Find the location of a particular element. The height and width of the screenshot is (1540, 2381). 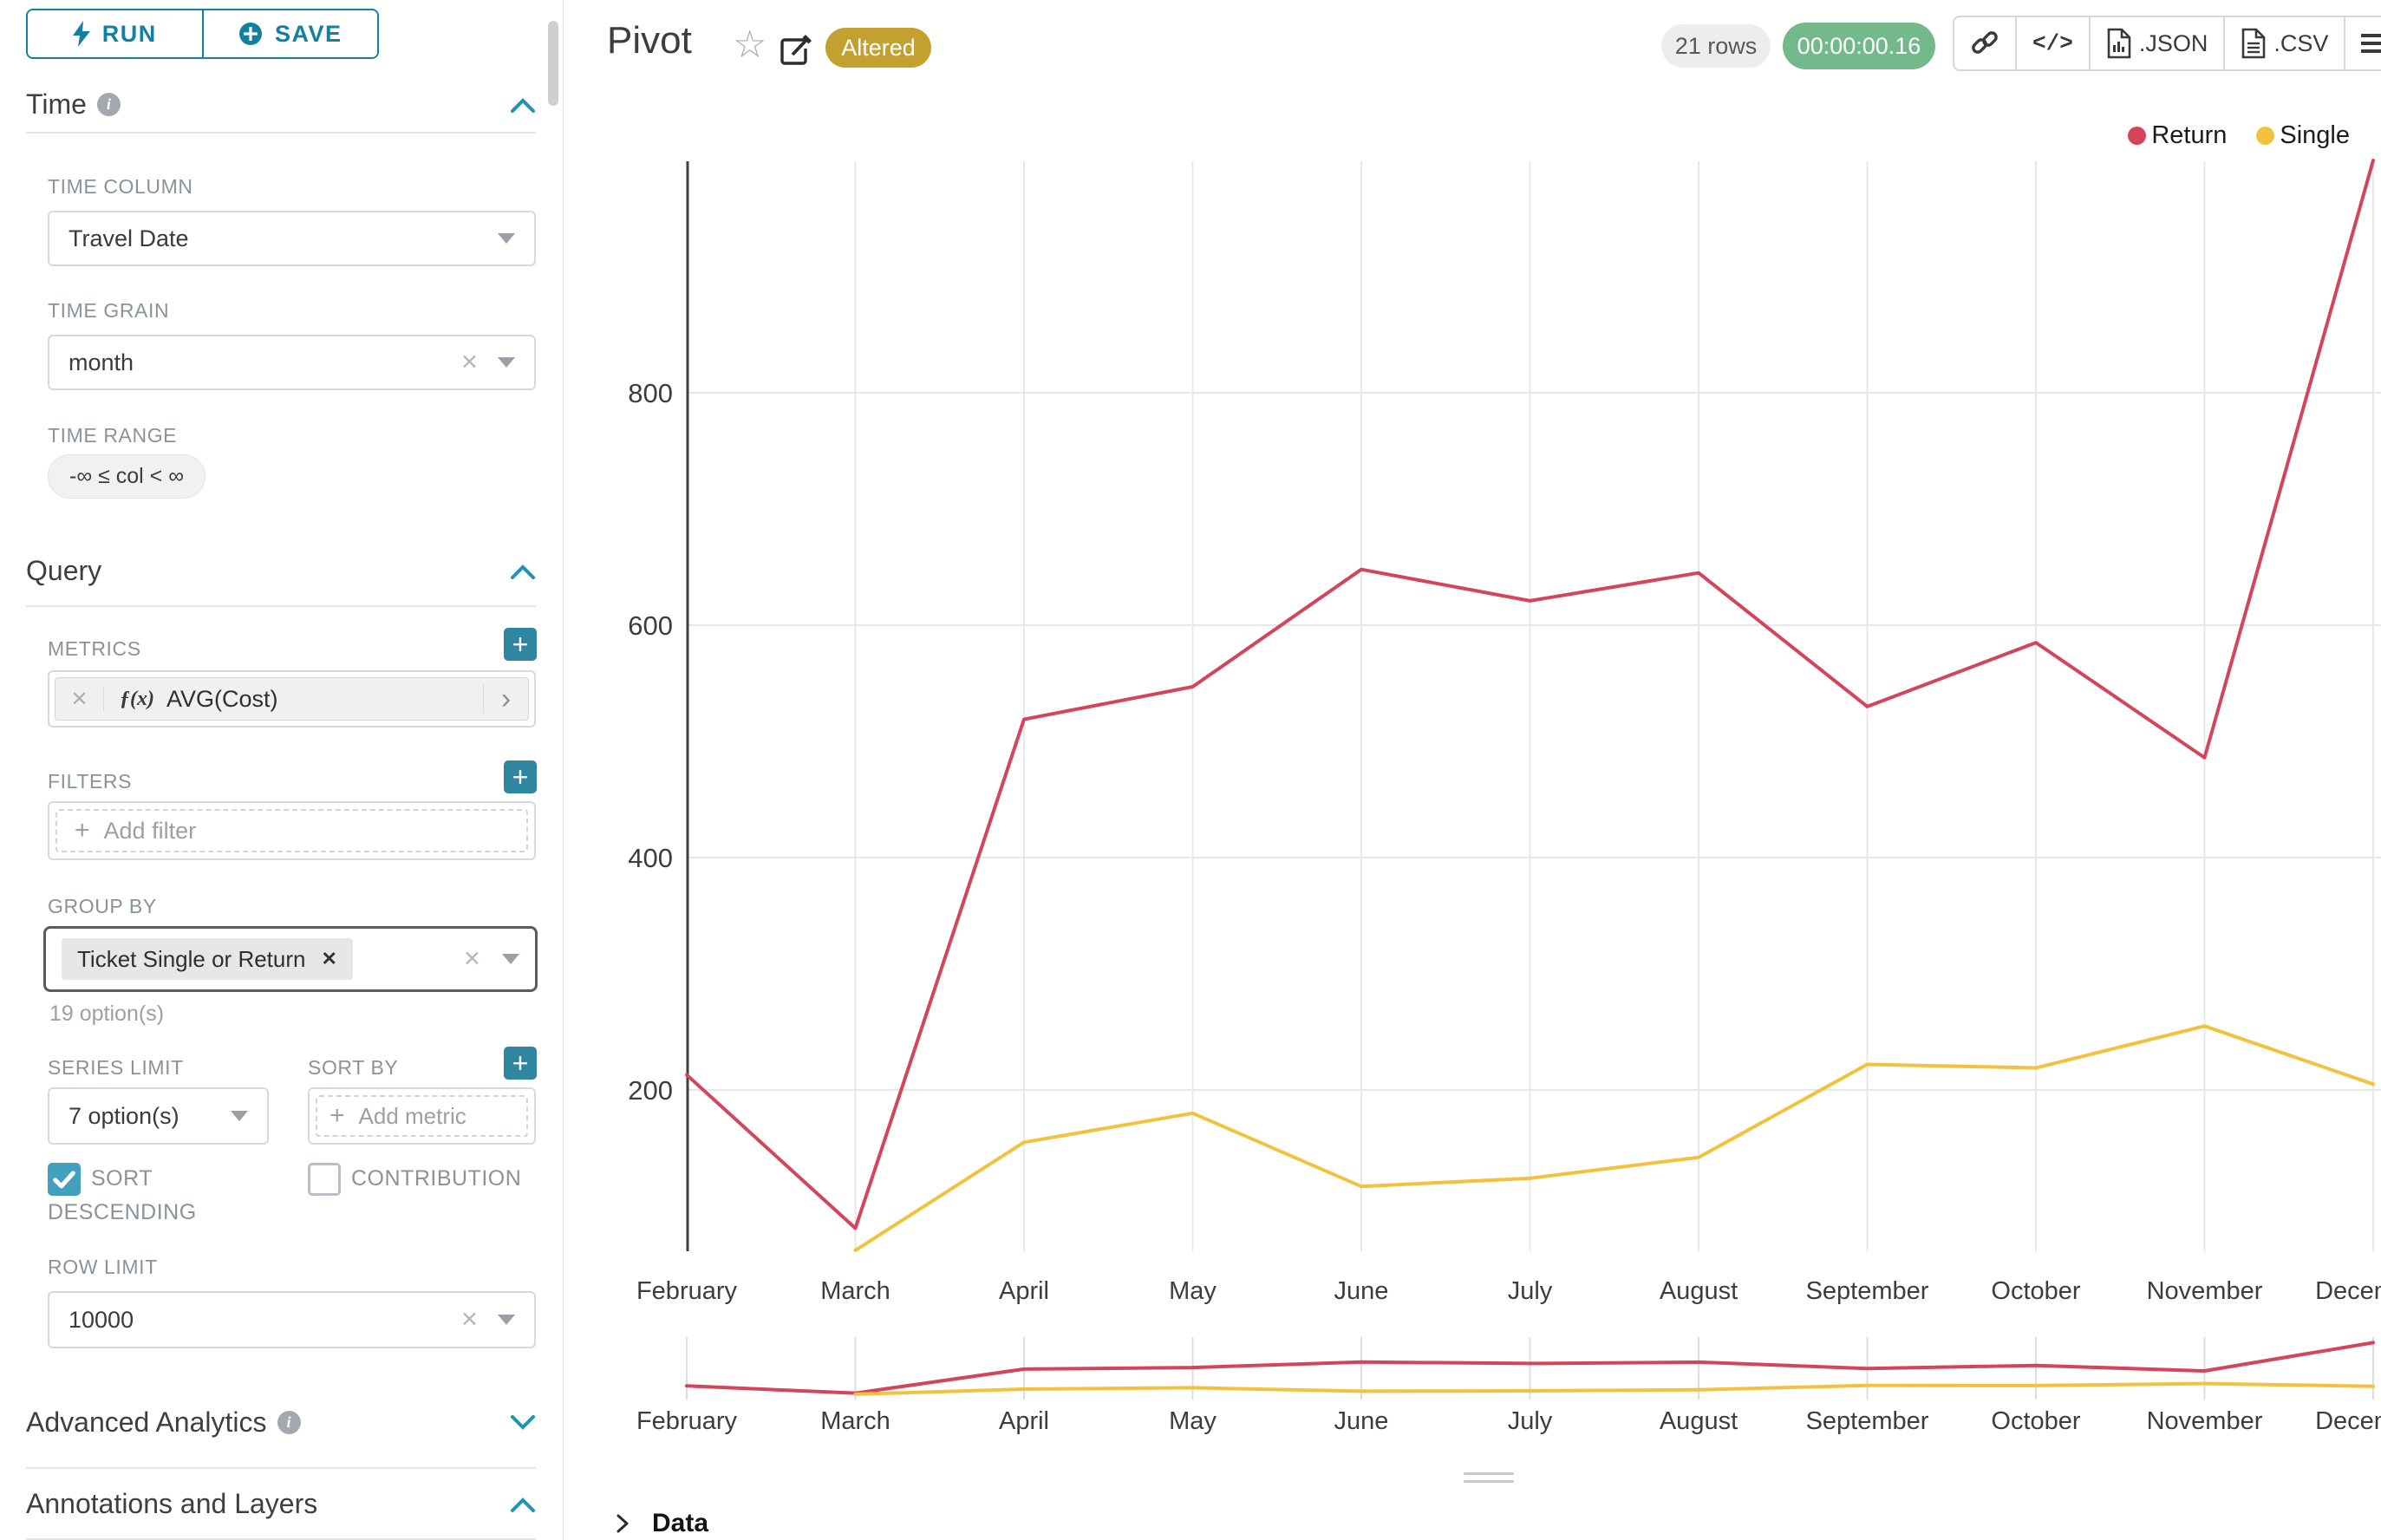

legend-item-single: Single is located at coordinates (2303, 135).